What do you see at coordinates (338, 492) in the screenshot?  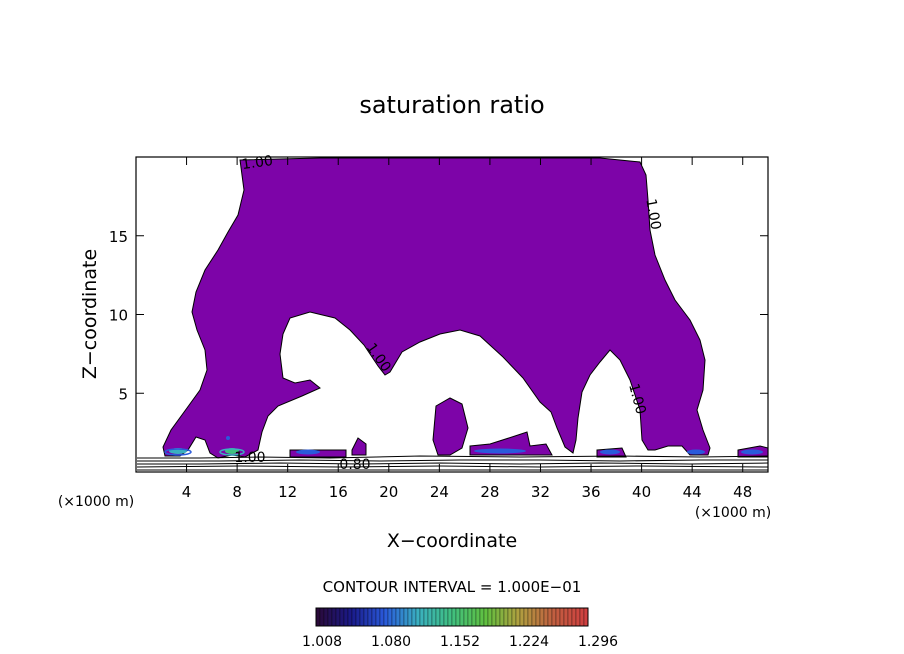 I see `x-tick-label: 16` at bounding box center [338, 492].